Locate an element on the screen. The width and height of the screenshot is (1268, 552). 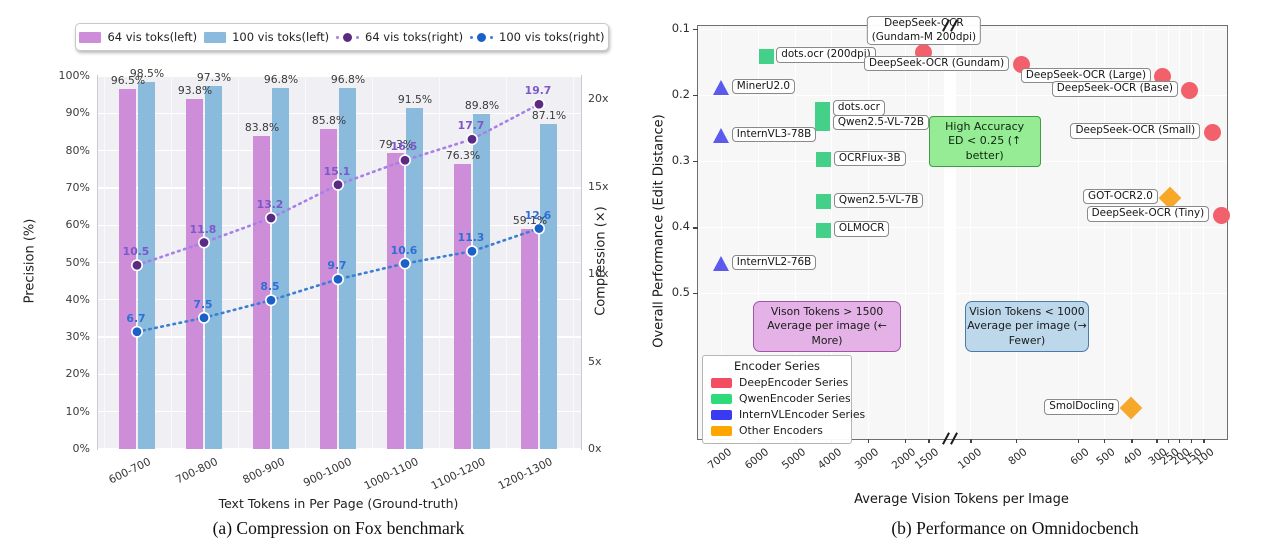
x-axis-tick: 600 is located at coordinates (1080, 457).